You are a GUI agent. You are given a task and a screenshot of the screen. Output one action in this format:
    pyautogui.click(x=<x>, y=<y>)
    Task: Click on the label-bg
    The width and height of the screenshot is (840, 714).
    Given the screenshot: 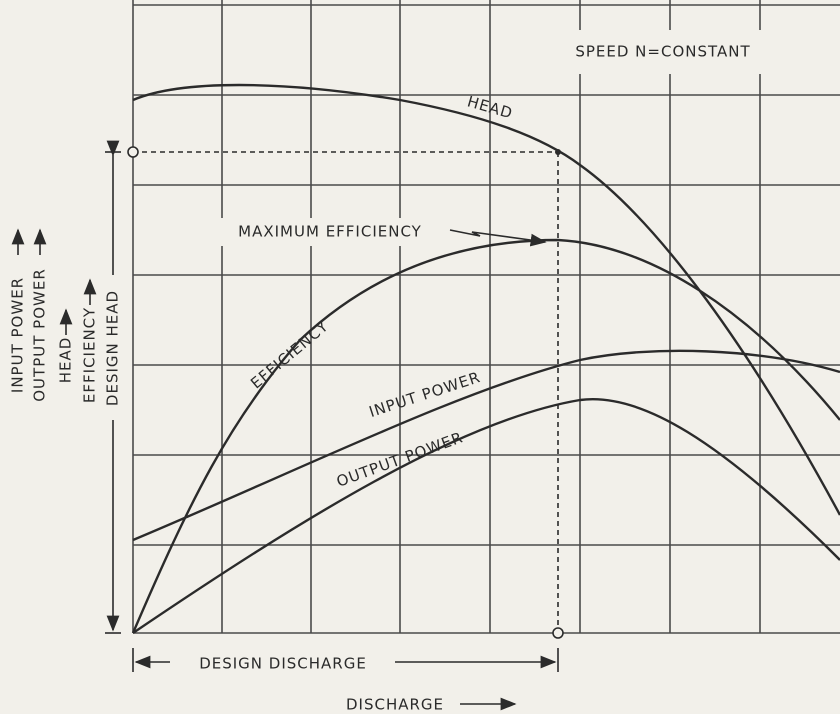 What is the action you would take?
    pyautogui.click(x=330, y=232)
    